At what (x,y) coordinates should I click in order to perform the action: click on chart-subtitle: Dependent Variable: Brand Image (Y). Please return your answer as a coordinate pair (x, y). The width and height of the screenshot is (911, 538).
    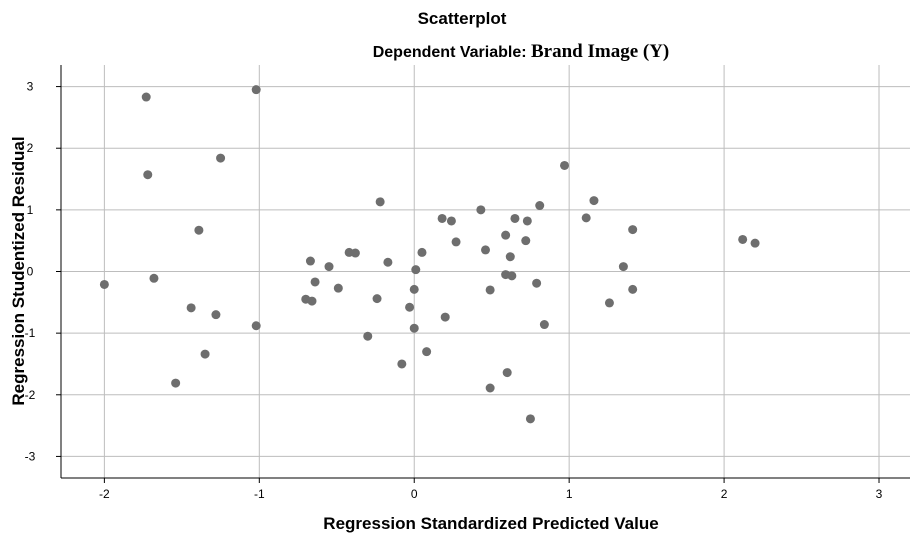
    Looking at the image, I should click on (521, 51).